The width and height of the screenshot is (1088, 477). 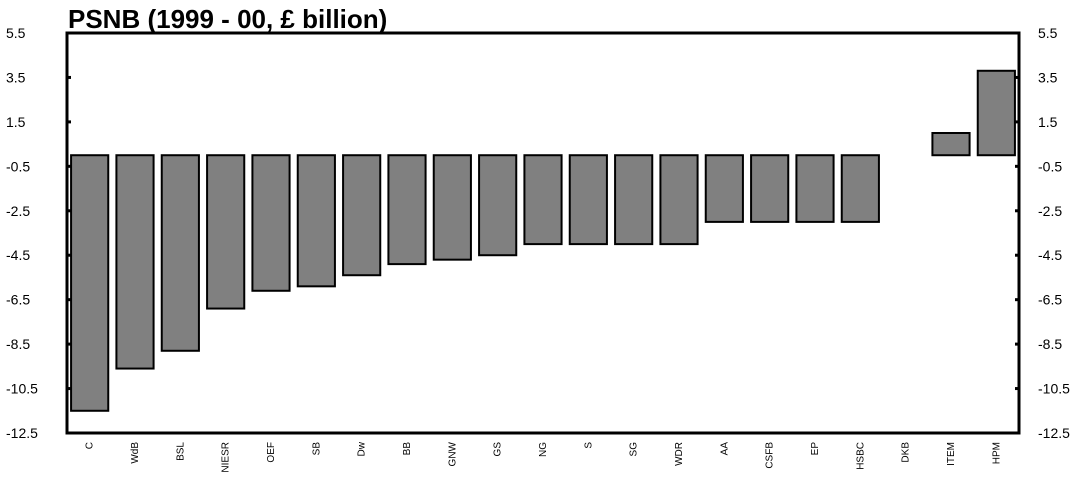 What do you see at coordinates (452, 207) in the screenshot?
I see `bar-gnw` at bounding box center [452, 207].